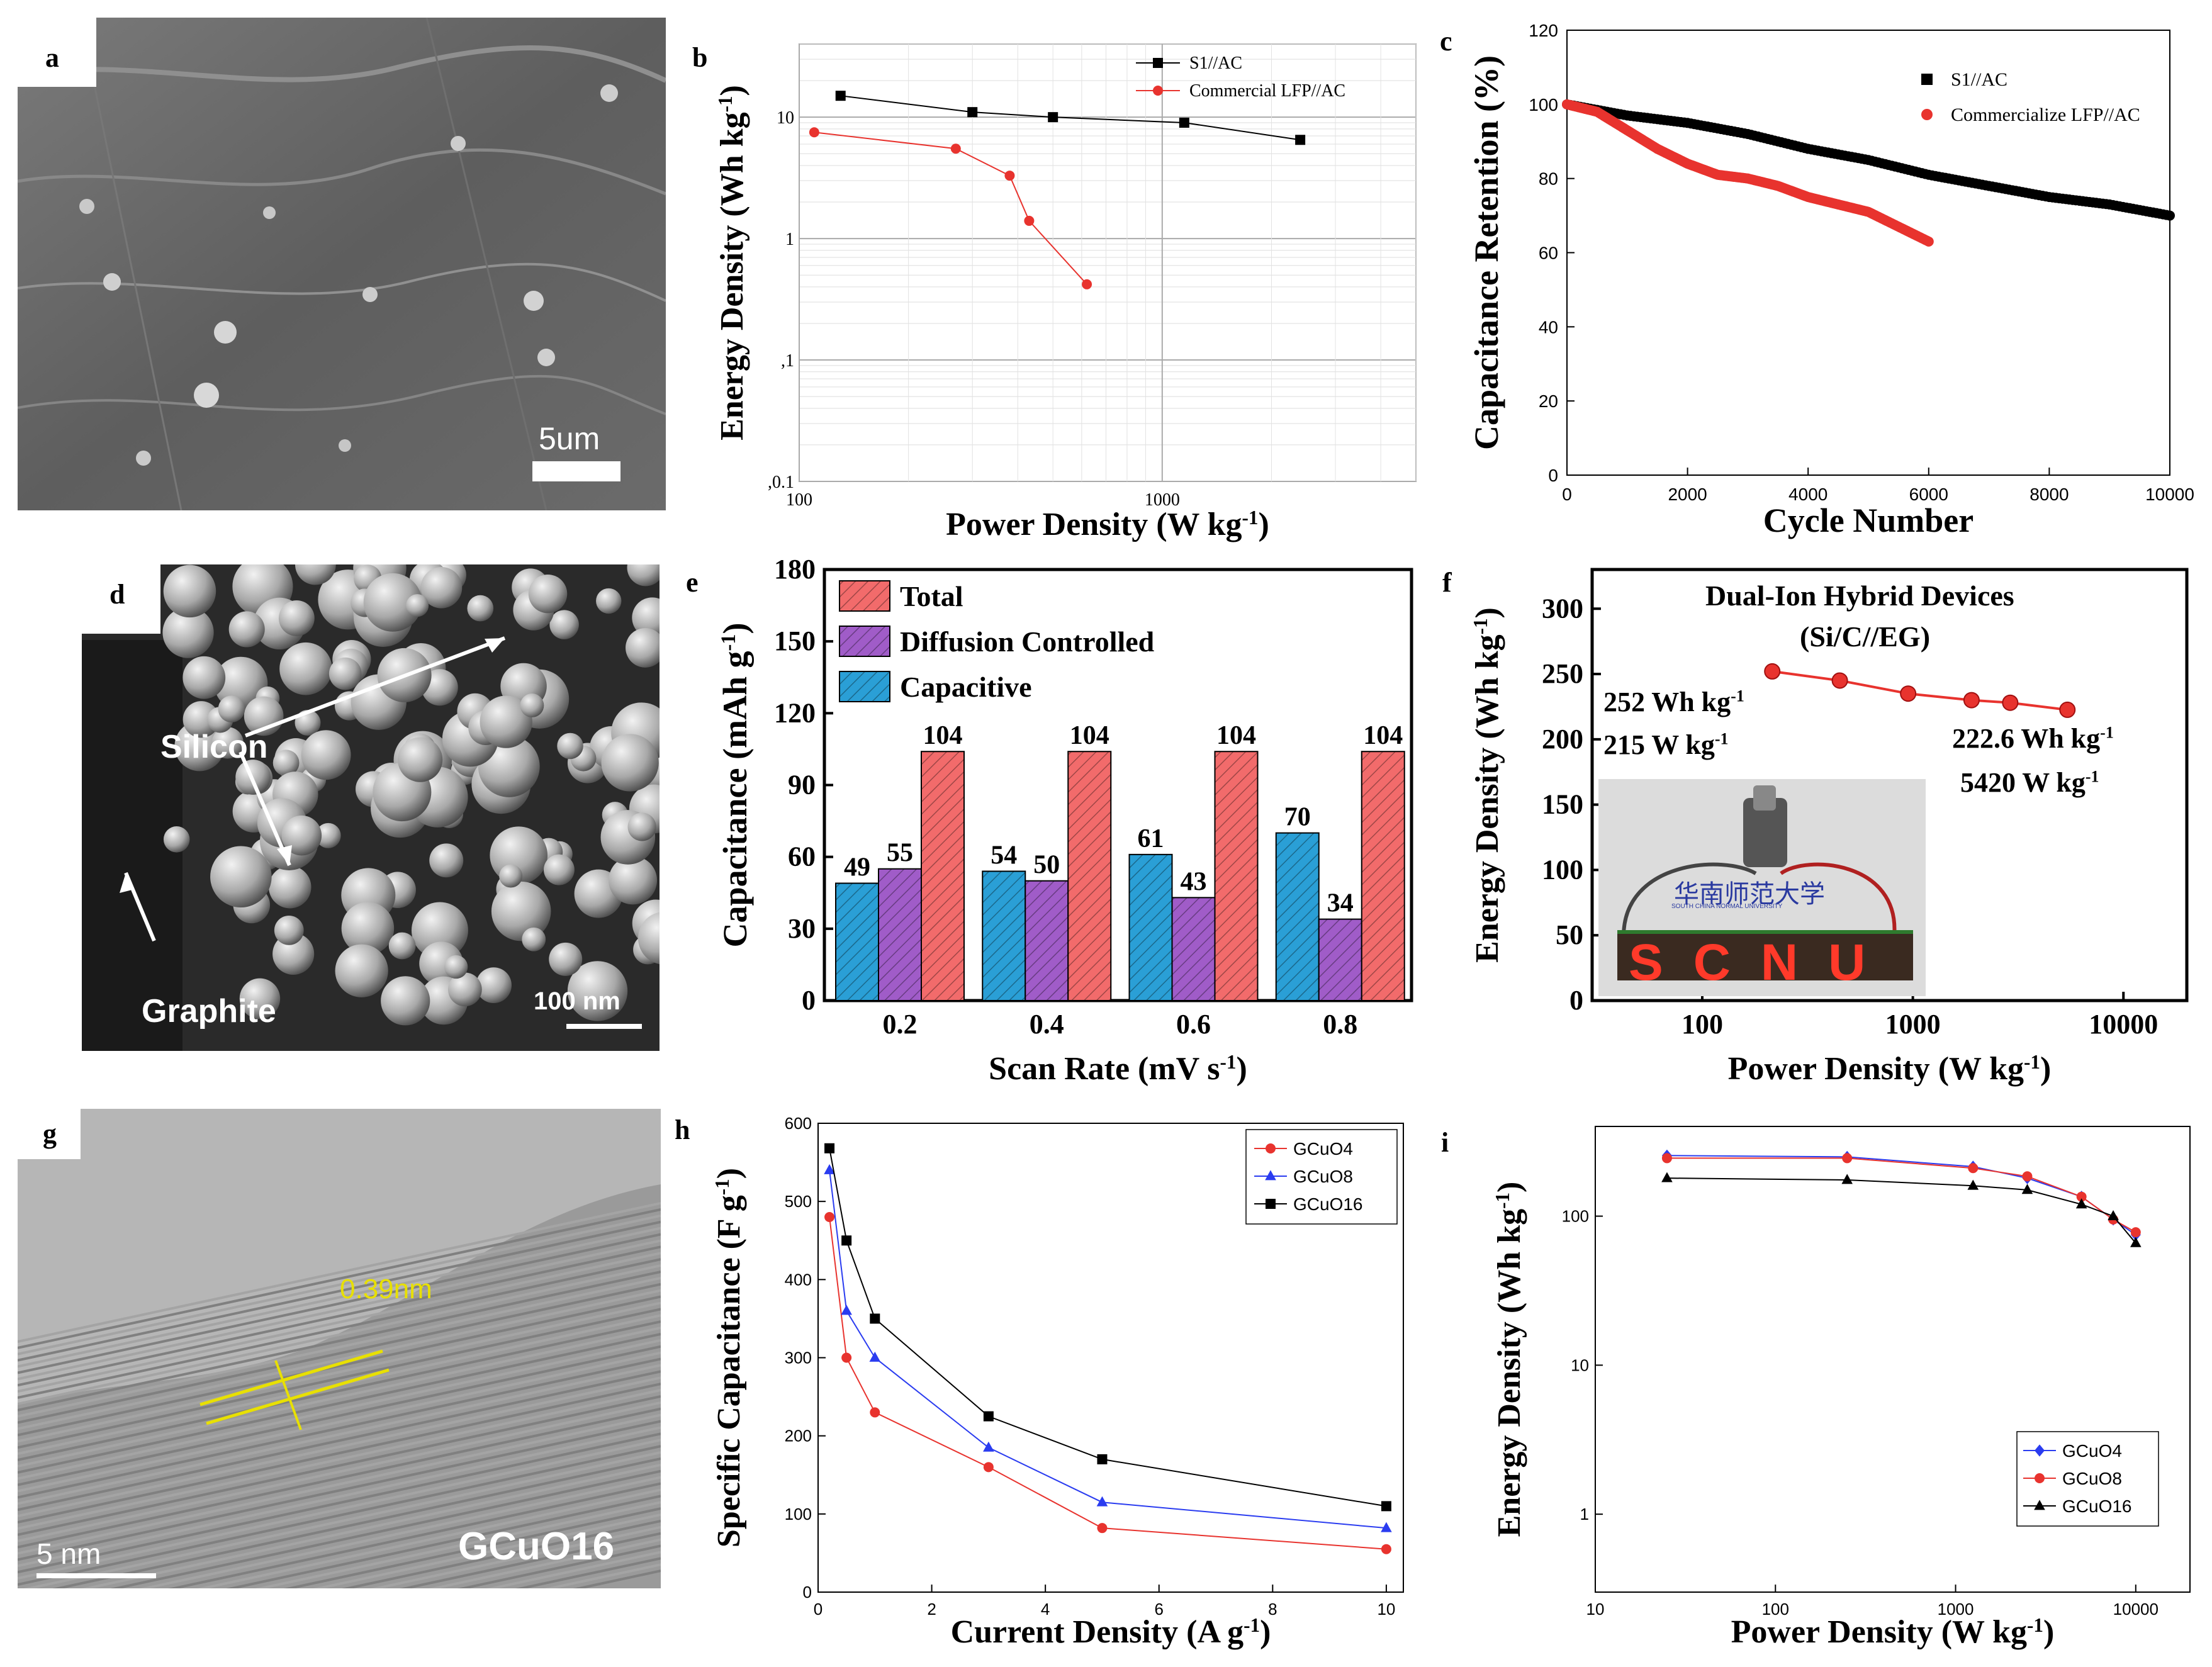  I want to click on x-tick-label: 8, so click(1272, 1609).